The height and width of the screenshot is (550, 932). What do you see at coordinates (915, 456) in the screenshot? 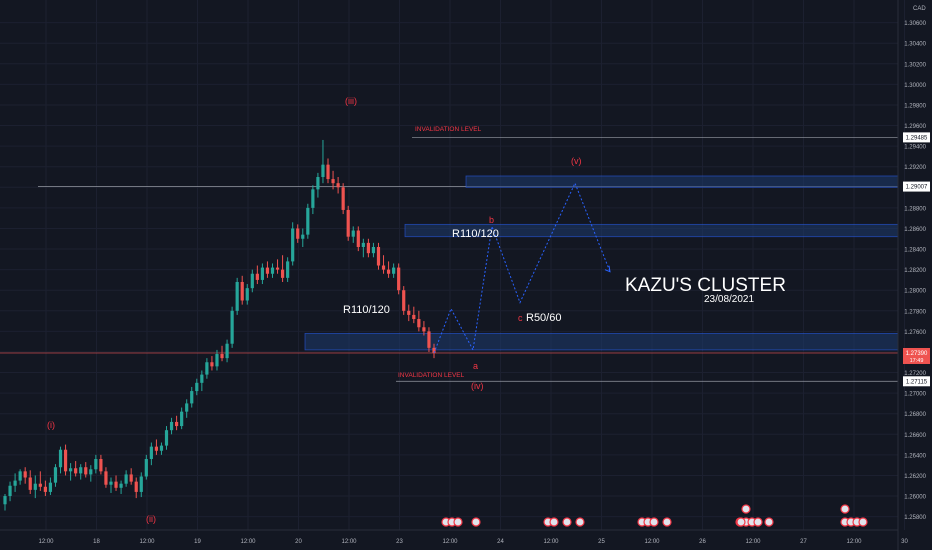
I see `price-tick-label: 1.26400` at bounding box center [915, 456].